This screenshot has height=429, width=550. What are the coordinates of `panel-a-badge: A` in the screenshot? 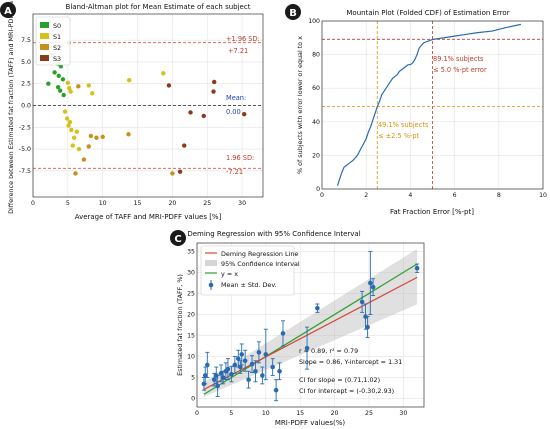 It's located at (8, 10).